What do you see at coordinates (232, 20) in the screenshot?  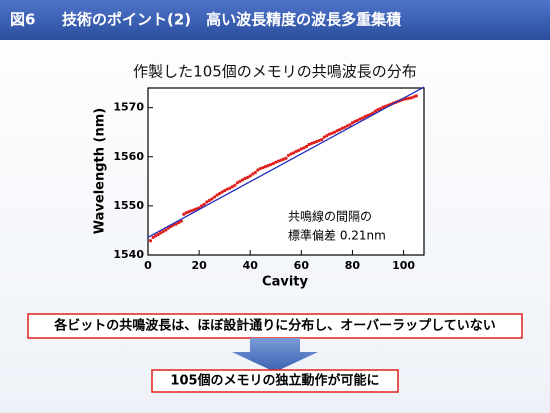 I see `header-title: 技術のポイント(2) 高い波長精度の波長多重集積` at bounding box center [232, 20].